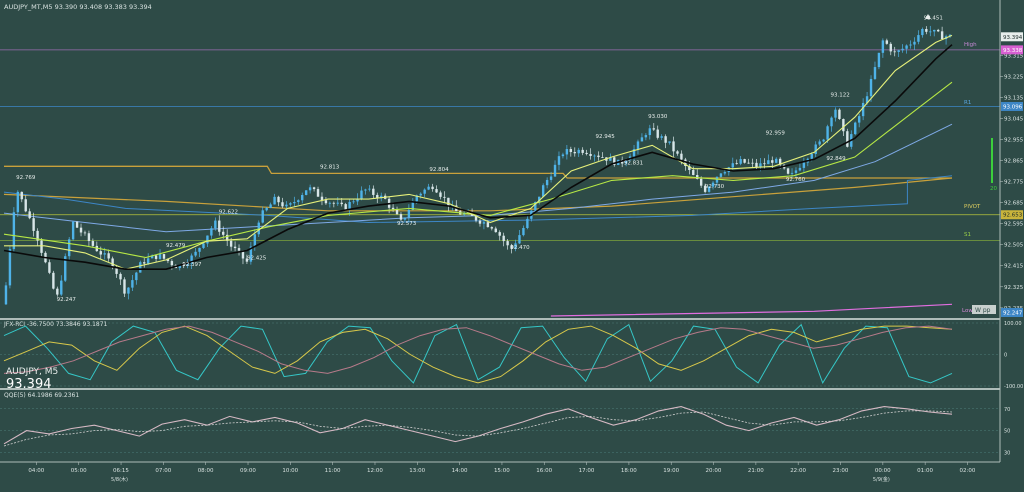 The image size is (1024, 492). What do you see at coordinates (478, 194) in the screenshot?
I see `pivot-rising-line` at bounding box center [478, 194].